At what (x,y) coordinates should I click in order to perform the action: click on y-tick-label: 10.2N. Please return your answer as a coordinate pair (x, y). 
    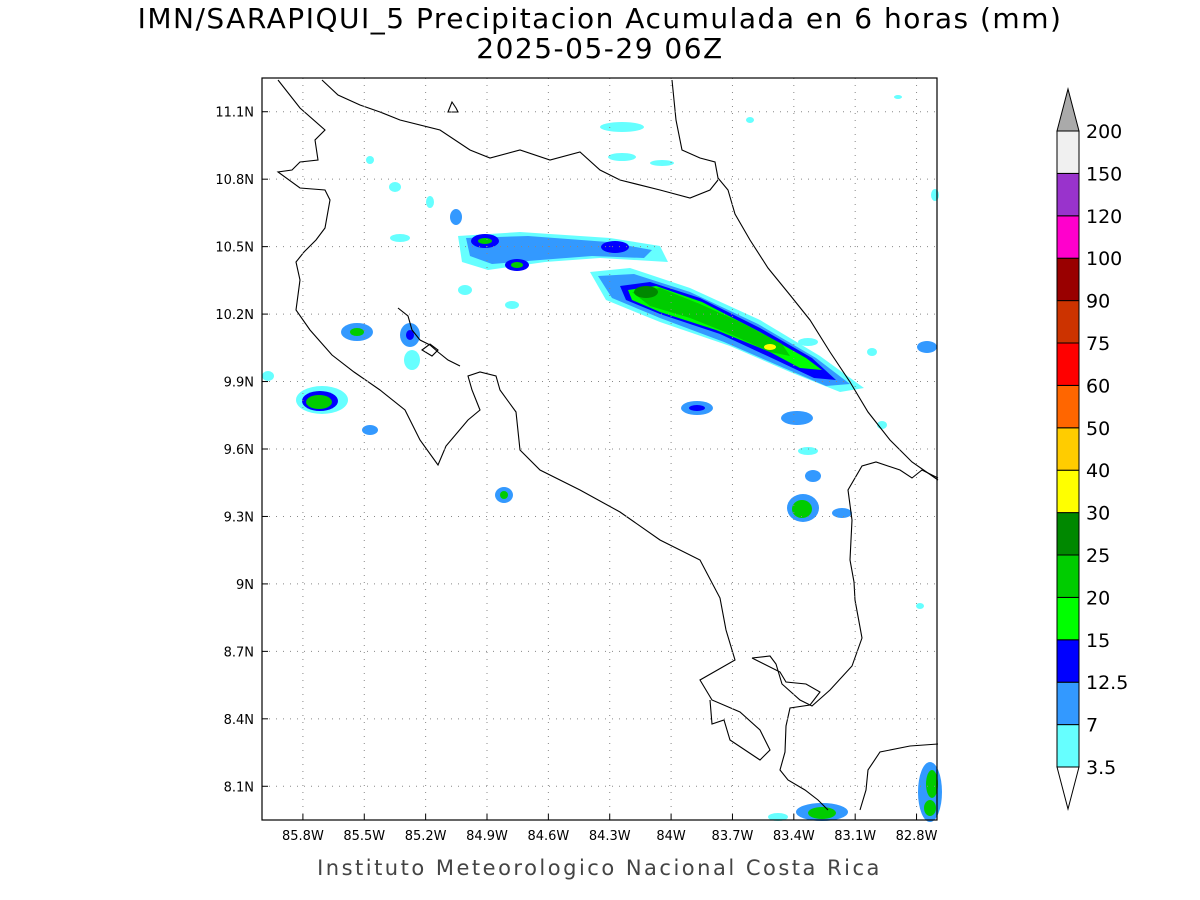
    Looking at the image, I should click on (234, 315).